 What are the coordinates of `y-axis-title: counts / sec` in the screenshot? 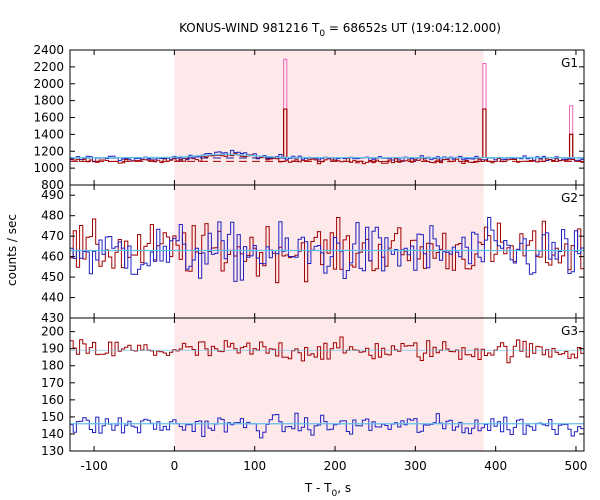 It's located at (12, 250).